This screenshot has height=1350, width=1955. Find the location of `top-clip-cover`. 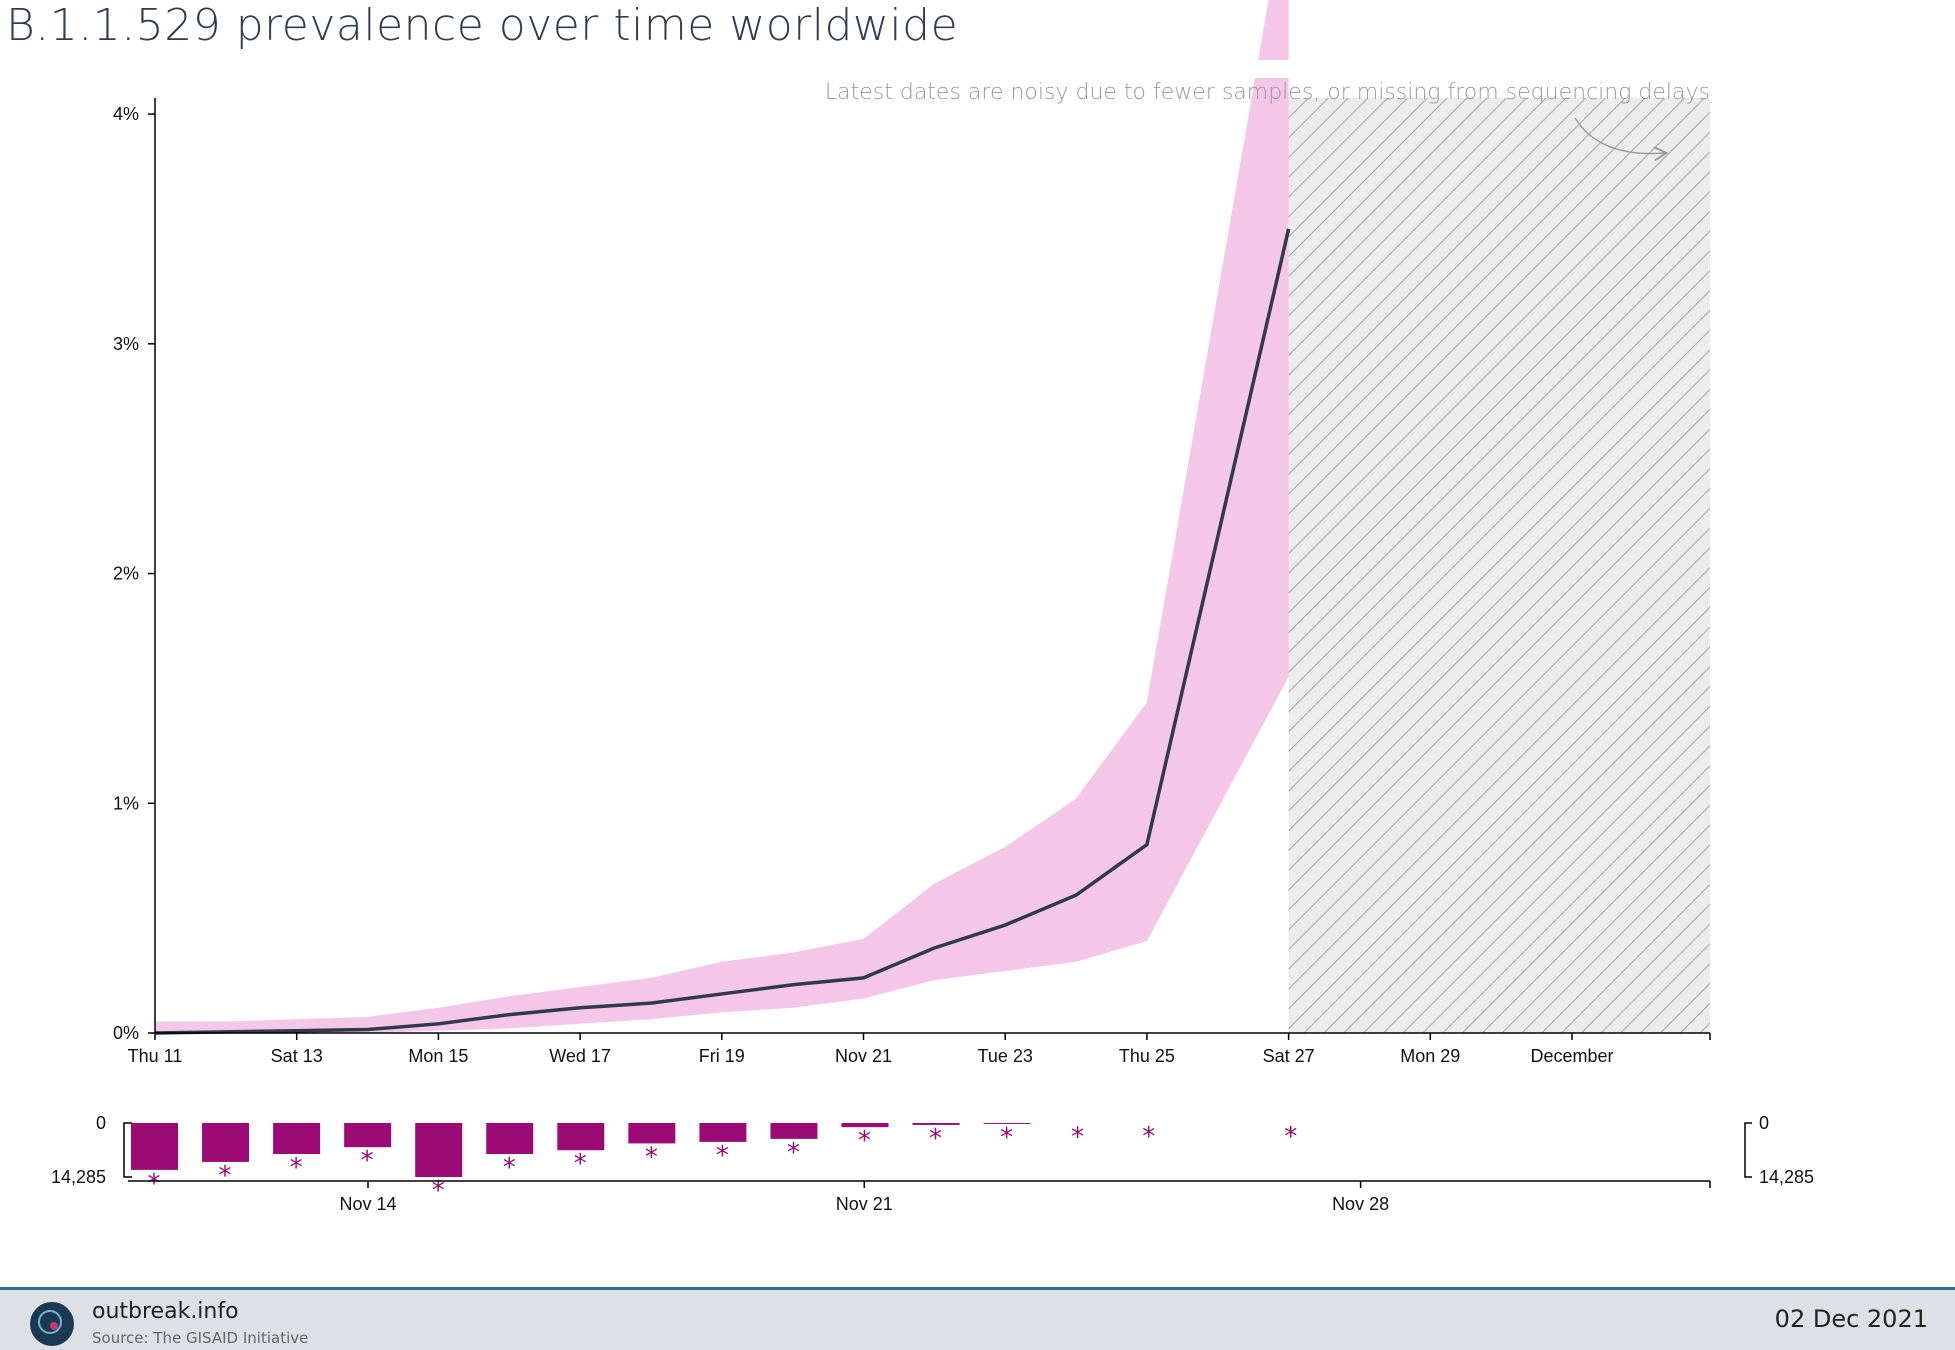

top-clip-cover is located at coordinates (977, 69).